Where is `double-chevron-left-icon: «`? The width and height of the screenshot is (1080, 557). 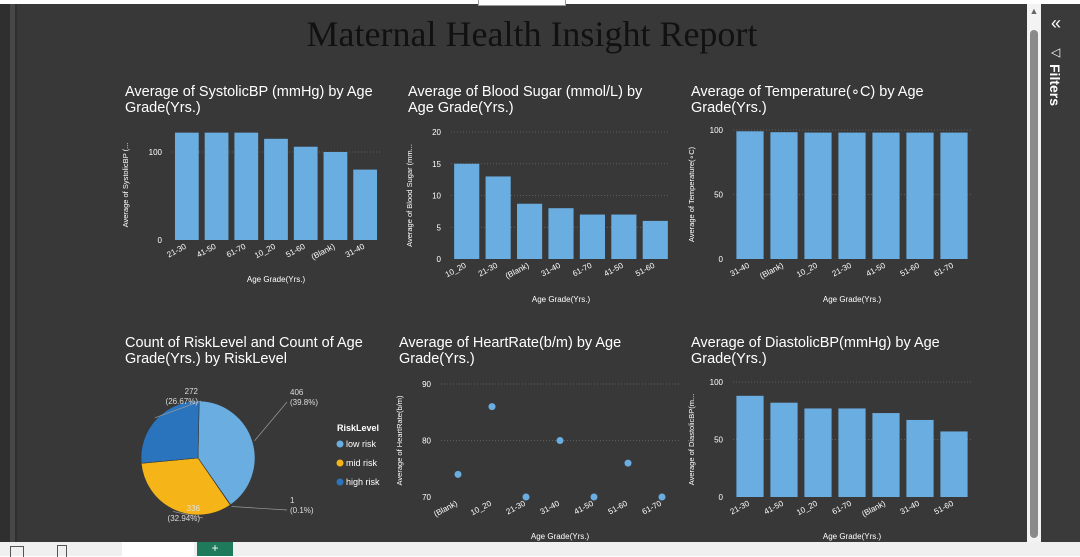 double-chevron-left-icon: « is located at coordinates (1056, 23).